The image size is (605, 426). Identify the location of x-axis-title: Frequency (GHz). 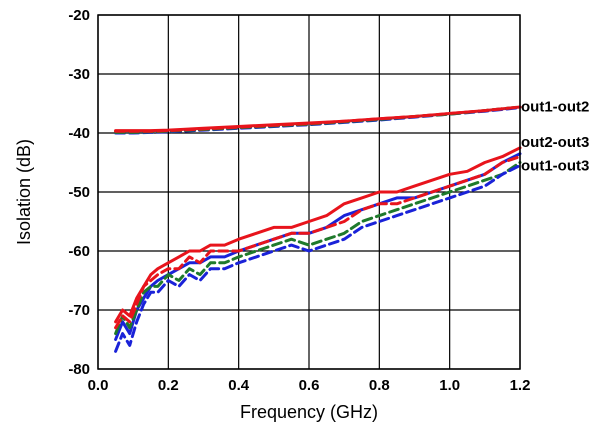
(309, 412).